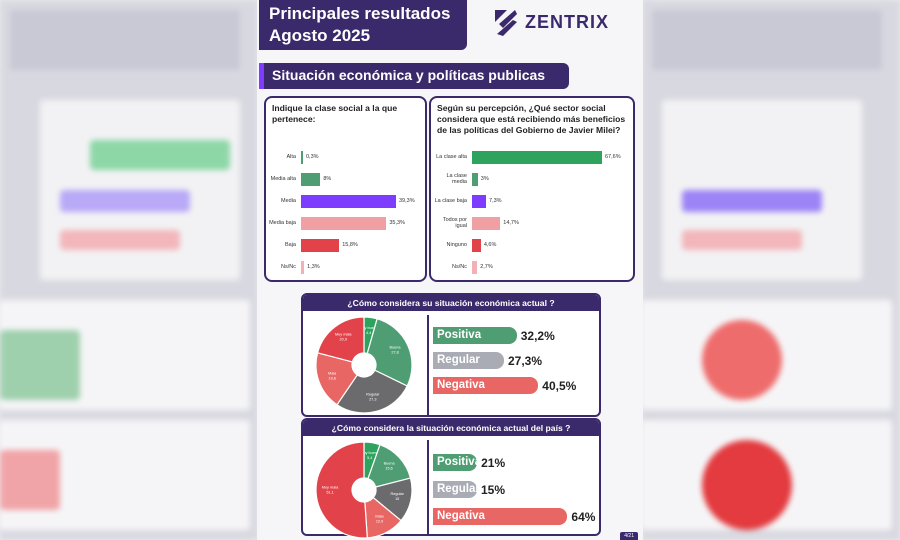  Describe the element at coordinates (360, 13) in the screenshot. I see `header-title-line1: Principales resultados` at that location.